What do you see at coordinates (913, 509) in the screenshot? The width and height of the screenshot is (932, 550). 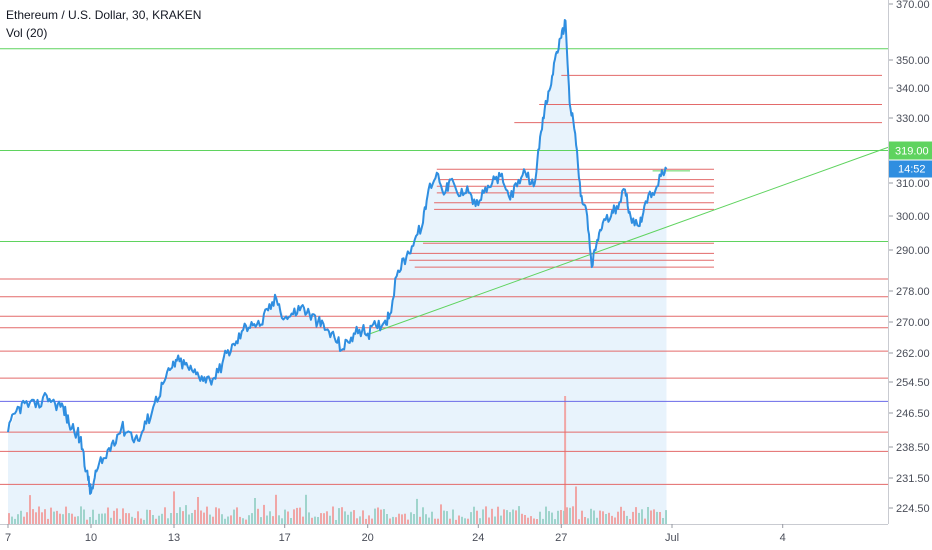 I see `price-tick-label: 224.50` at bounding box center [913, 509].